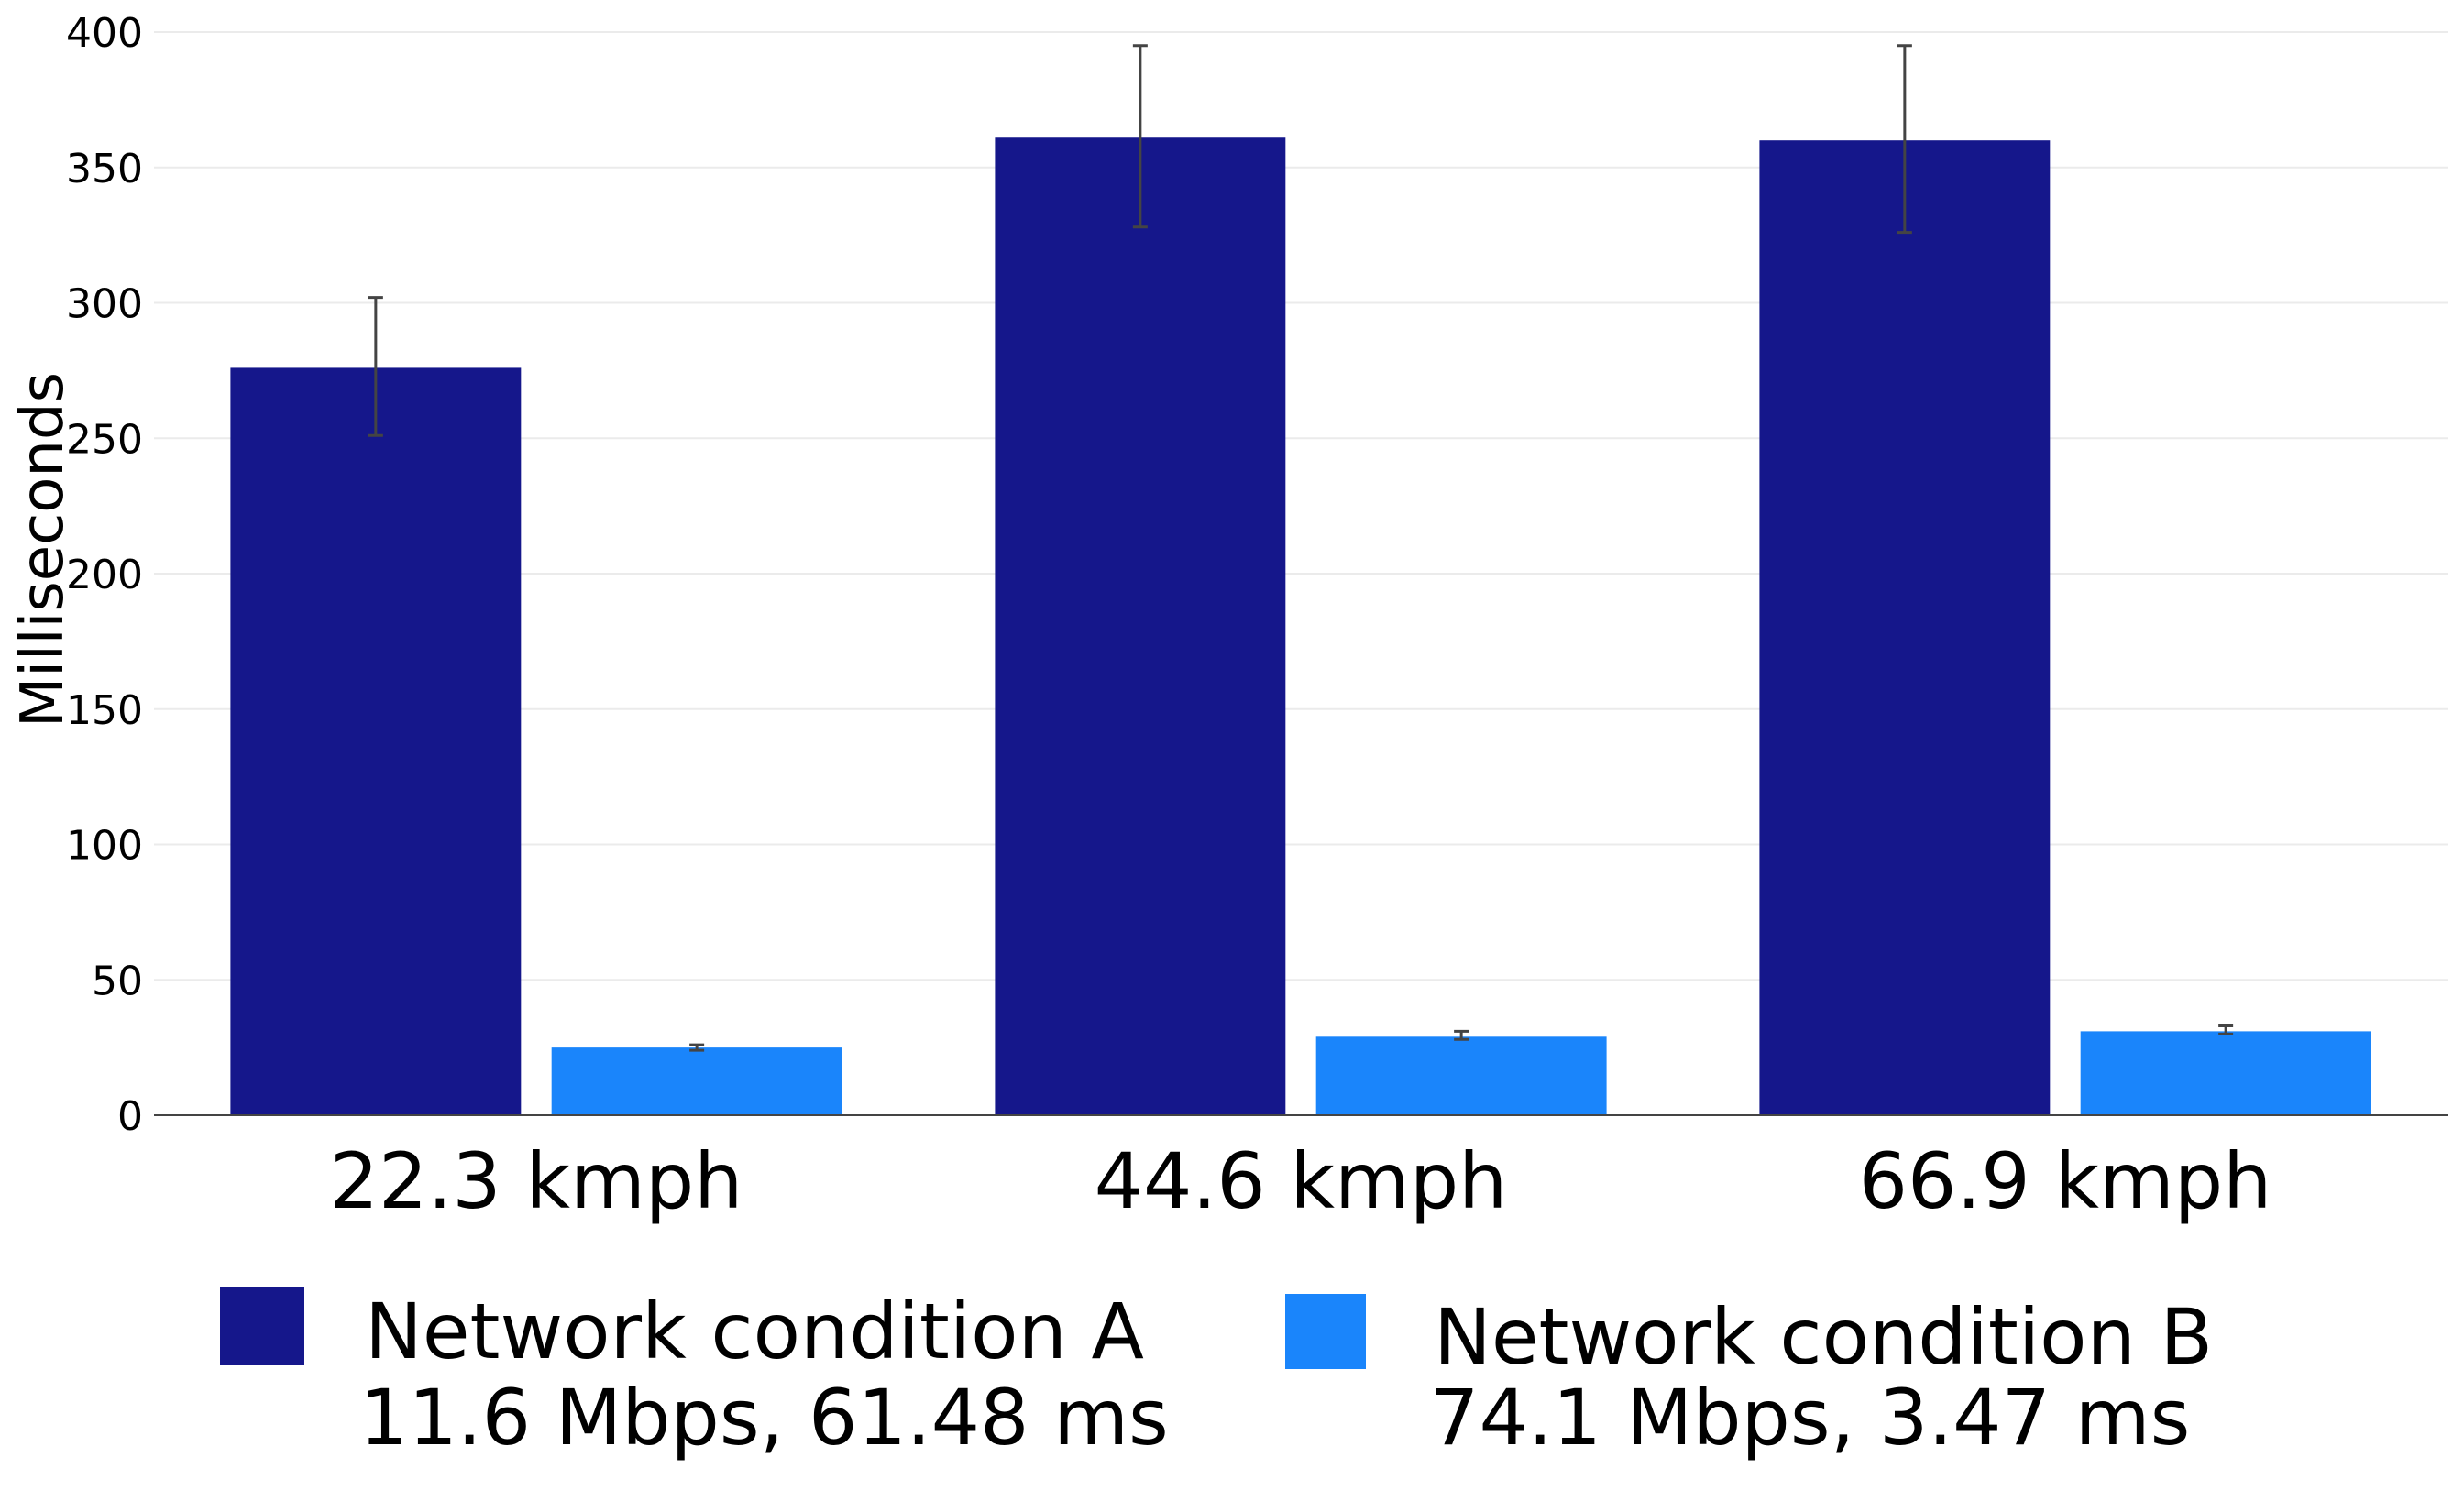 The height and width of the screenshot is (1490, 2464). Describe the element at coordinates (536, 1181) in the screenshot. I see `x-tick-label: 22.3 kmph` at that location.